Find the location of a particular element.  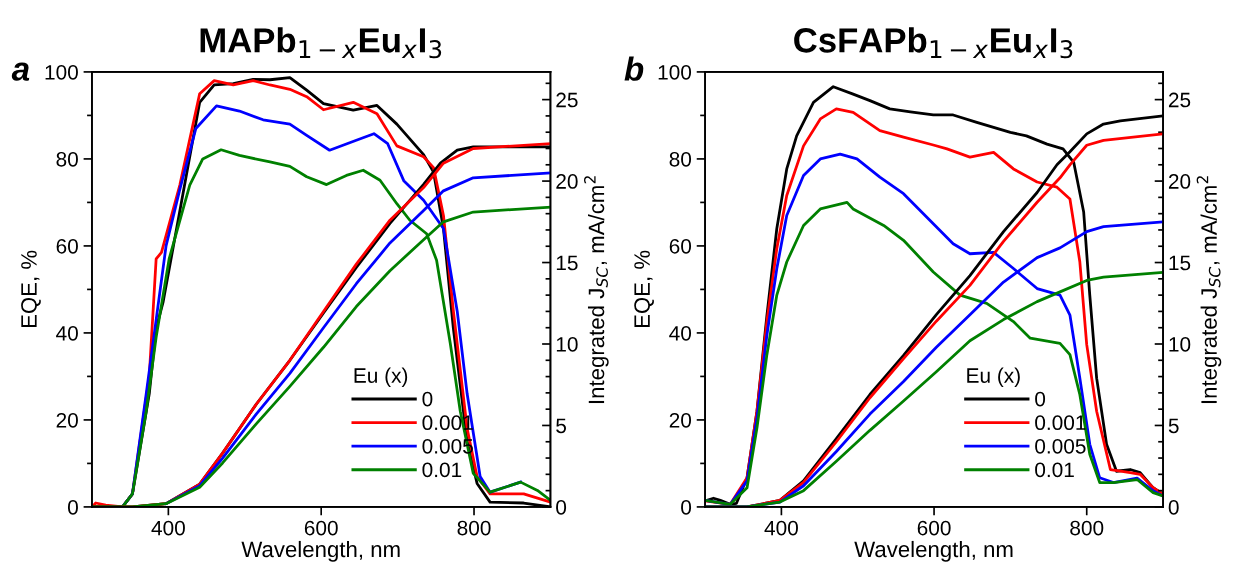

text: a is located at coordinates (20, 71).